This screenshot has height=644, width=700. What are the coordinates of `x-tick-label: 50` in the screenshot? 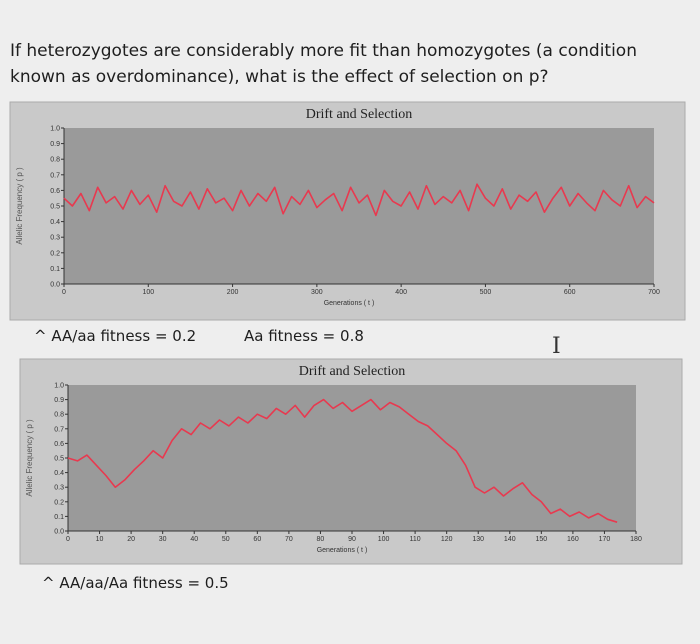 It's located at (226, 539).